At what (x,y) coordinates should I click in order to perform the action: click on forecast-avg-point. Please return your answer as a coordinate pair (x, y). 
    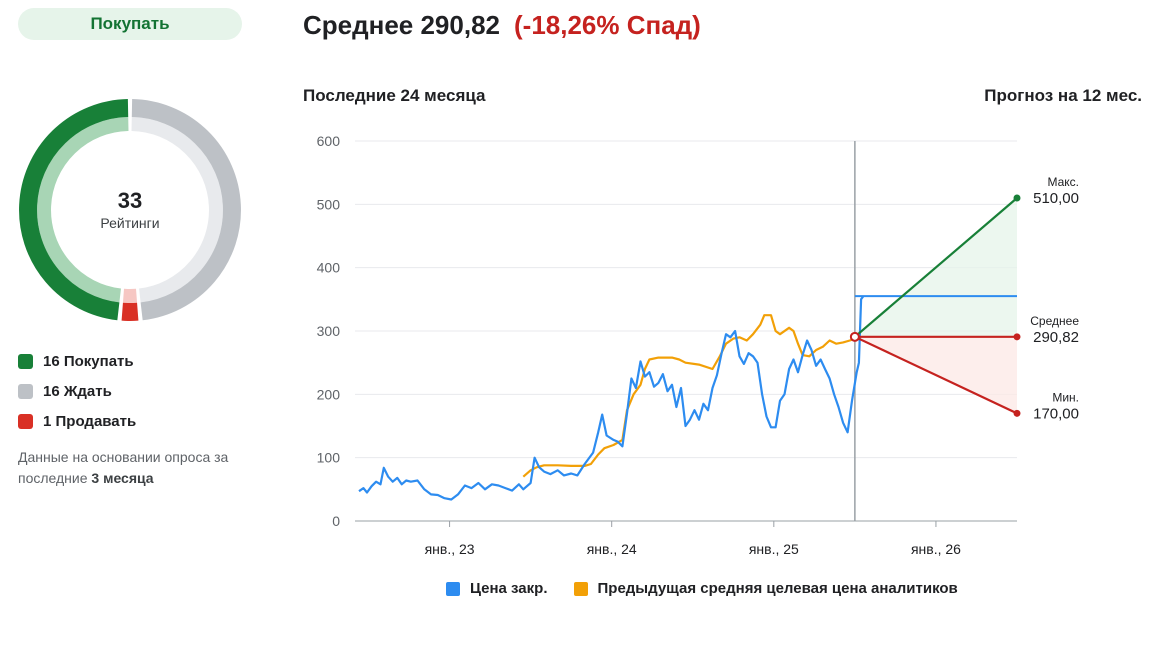
    Looking at the image, I should click on (1017, 337).